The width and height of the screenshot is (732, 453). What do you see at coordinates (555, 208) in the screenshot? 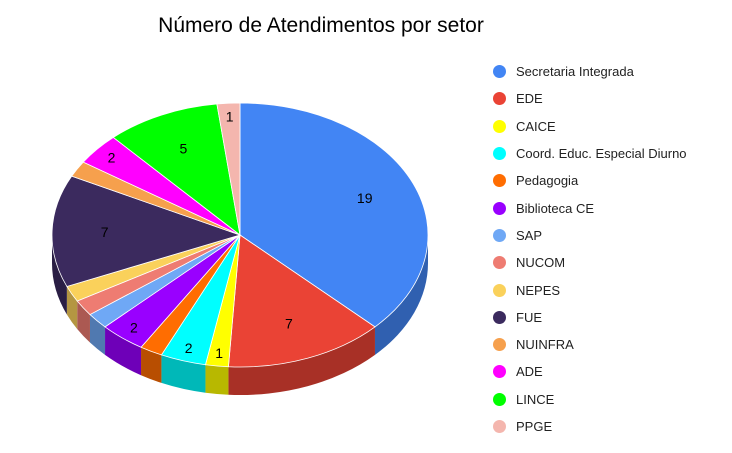
I see `legend-label: Biblioteca CE` at bounding box center [555, 208].